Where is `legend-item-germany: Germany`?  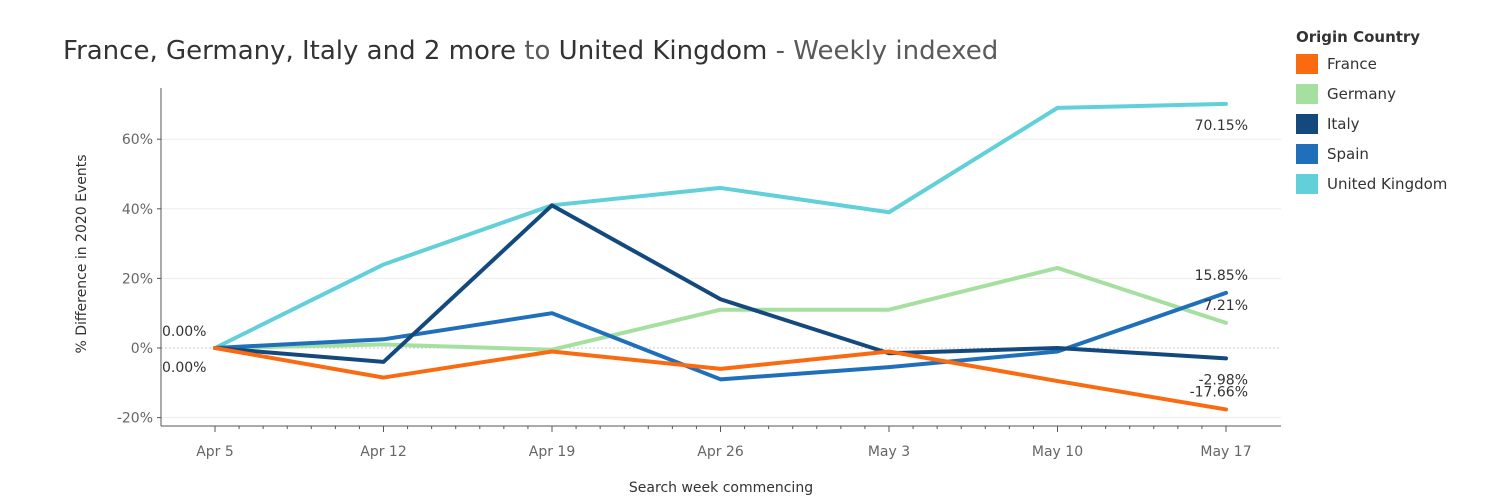 legend-item-germany: Germany is located at coordinates (1371, 94).